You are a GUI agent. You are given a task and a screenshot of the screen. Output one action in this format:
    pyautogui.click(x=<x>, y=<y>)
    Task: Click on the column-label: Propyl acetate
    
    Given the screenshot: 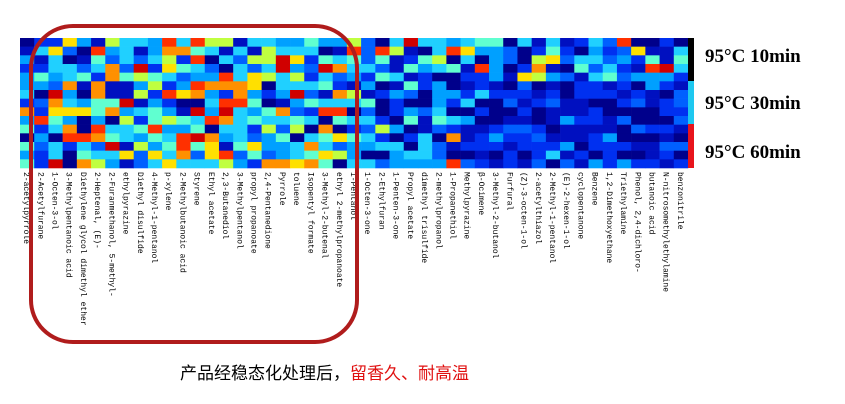 What is the action you would take?
    pyautogui.click(x=409, y=205)
    